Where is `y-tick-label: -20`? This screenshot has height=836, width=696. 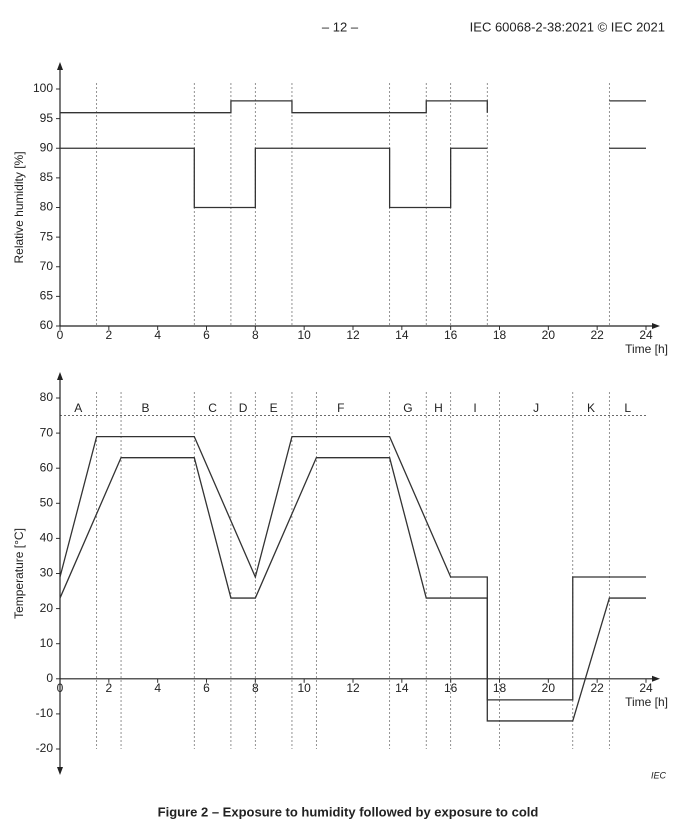
y-tick-label: -20 is located at coordinates (45, 748).